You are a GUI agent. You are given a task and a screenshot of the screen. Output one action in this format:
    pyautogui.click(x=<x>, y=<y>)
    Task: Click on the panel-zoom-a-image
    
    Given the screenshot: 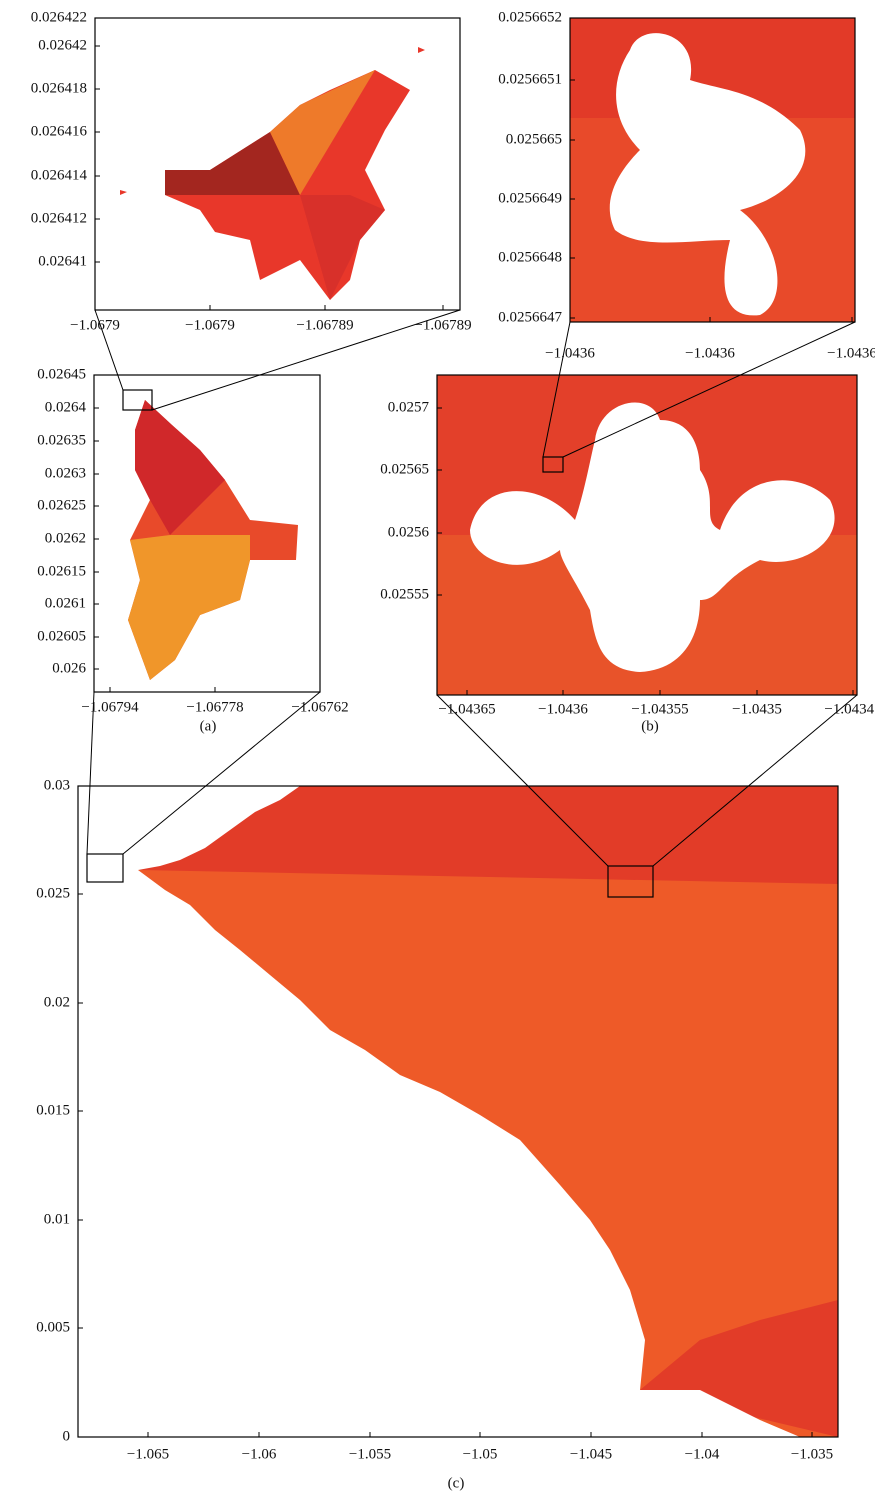 What is the action you would take?
    pyautogui.click(x=277, y=164)
    